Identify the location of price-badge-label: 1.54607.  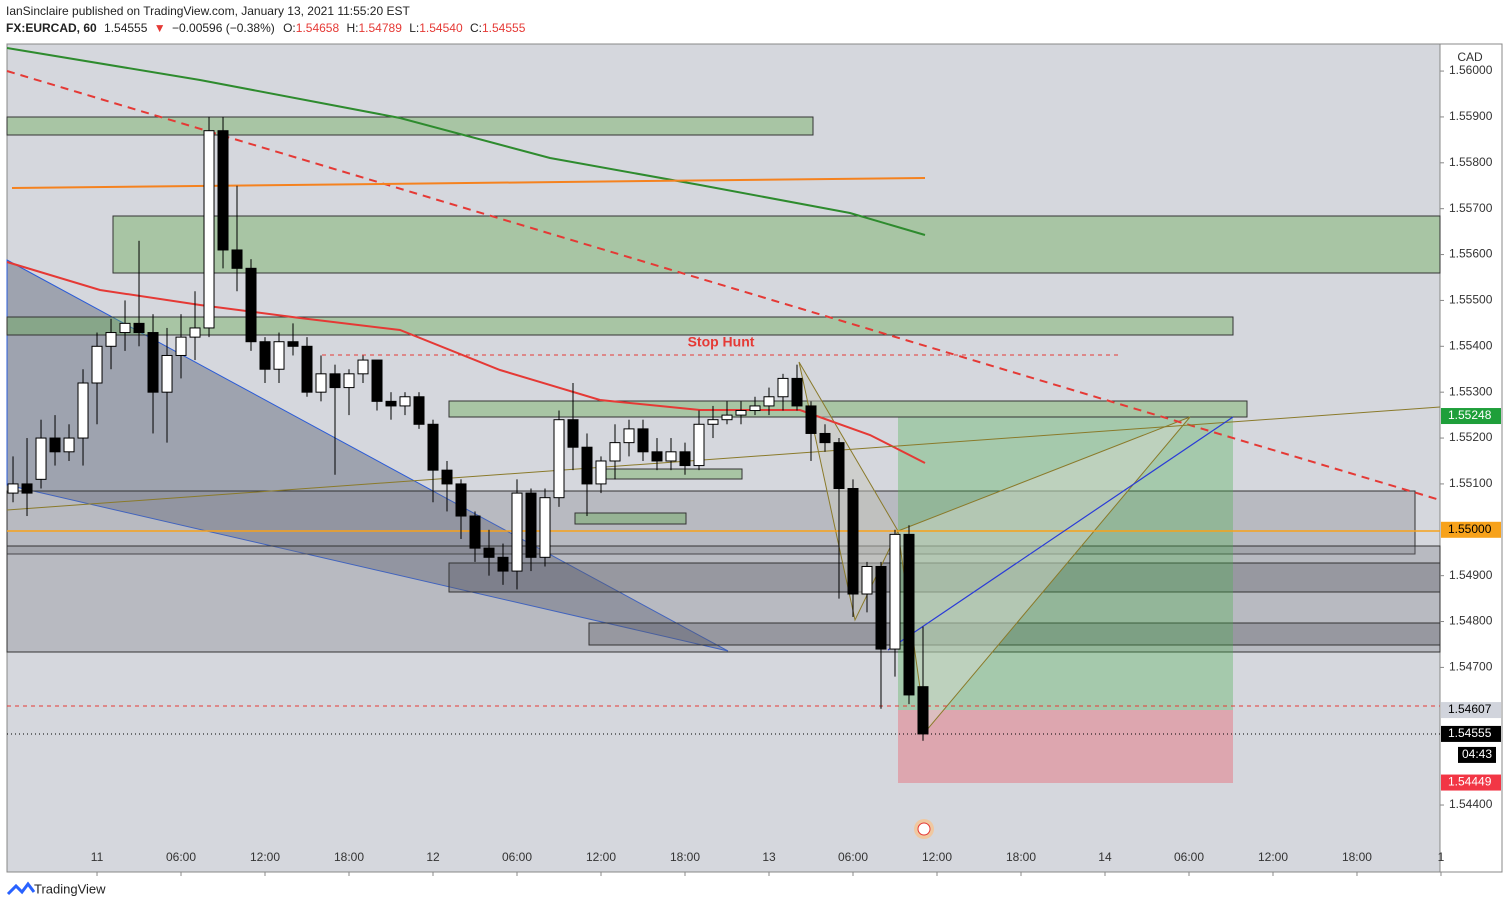
(1470, 709).